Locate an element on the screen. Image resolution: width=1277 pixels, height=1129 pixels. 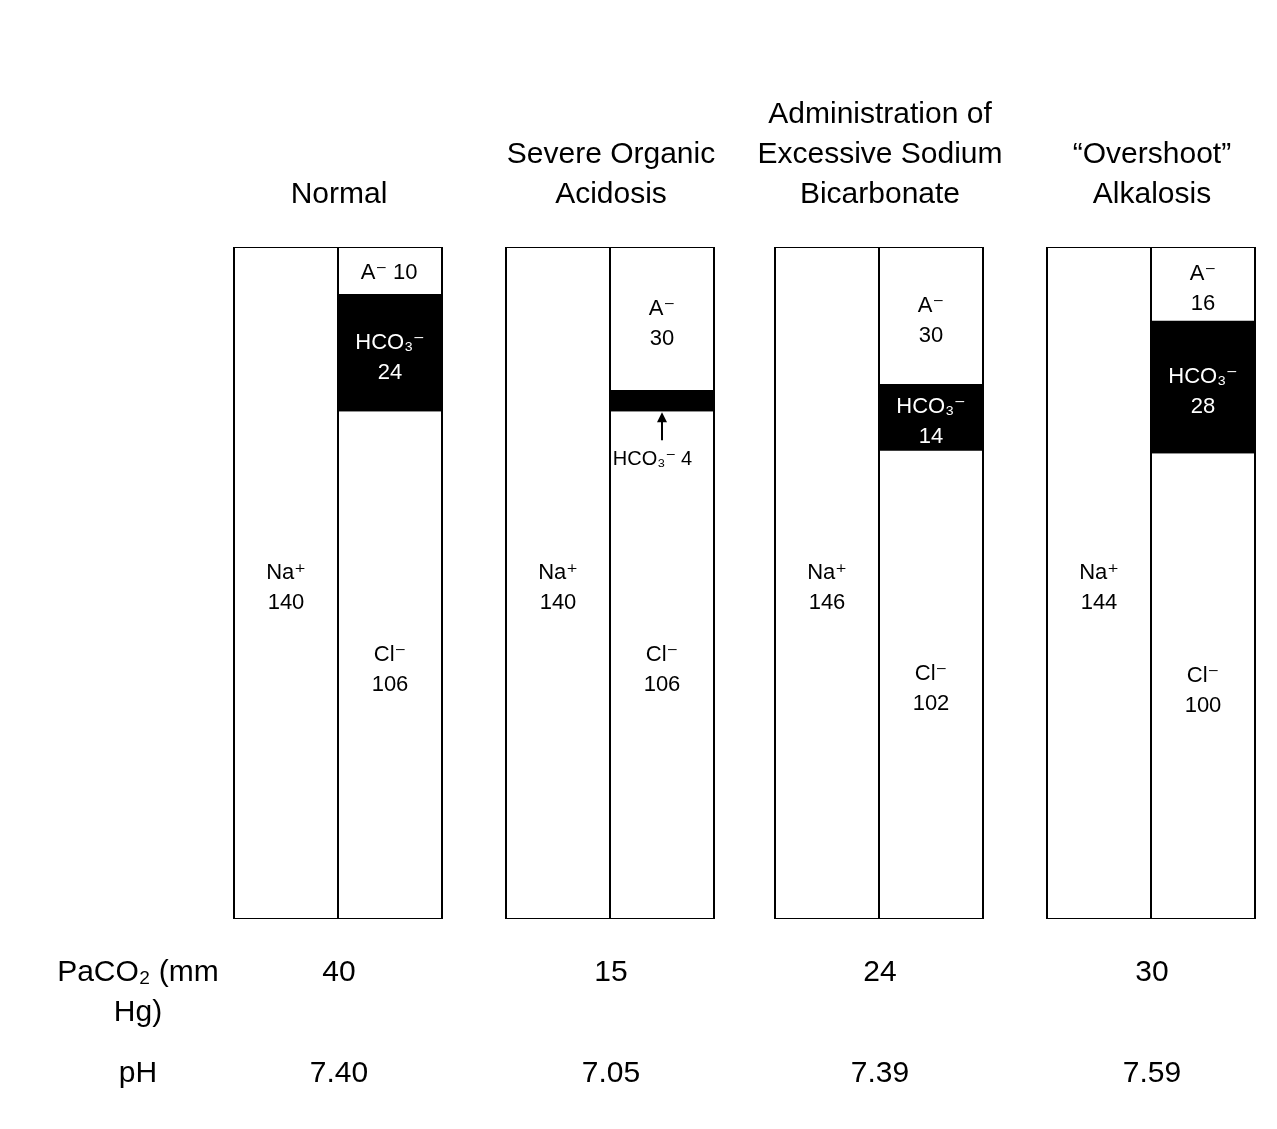
data-label: 146 is located at coordinates (827, 601).